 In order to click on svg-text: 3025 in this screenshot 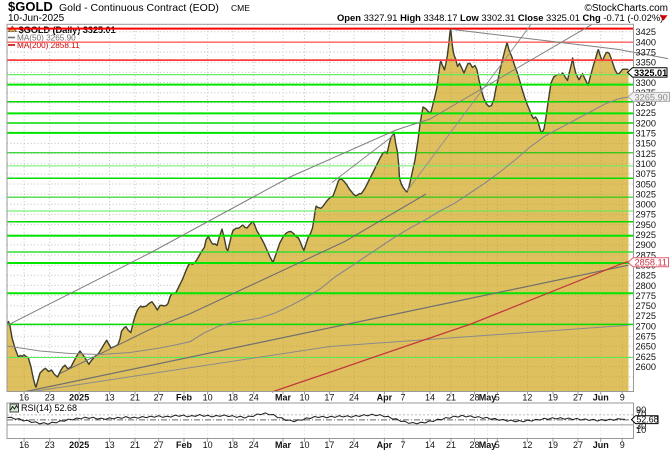, I will do `click(646, 194)`.